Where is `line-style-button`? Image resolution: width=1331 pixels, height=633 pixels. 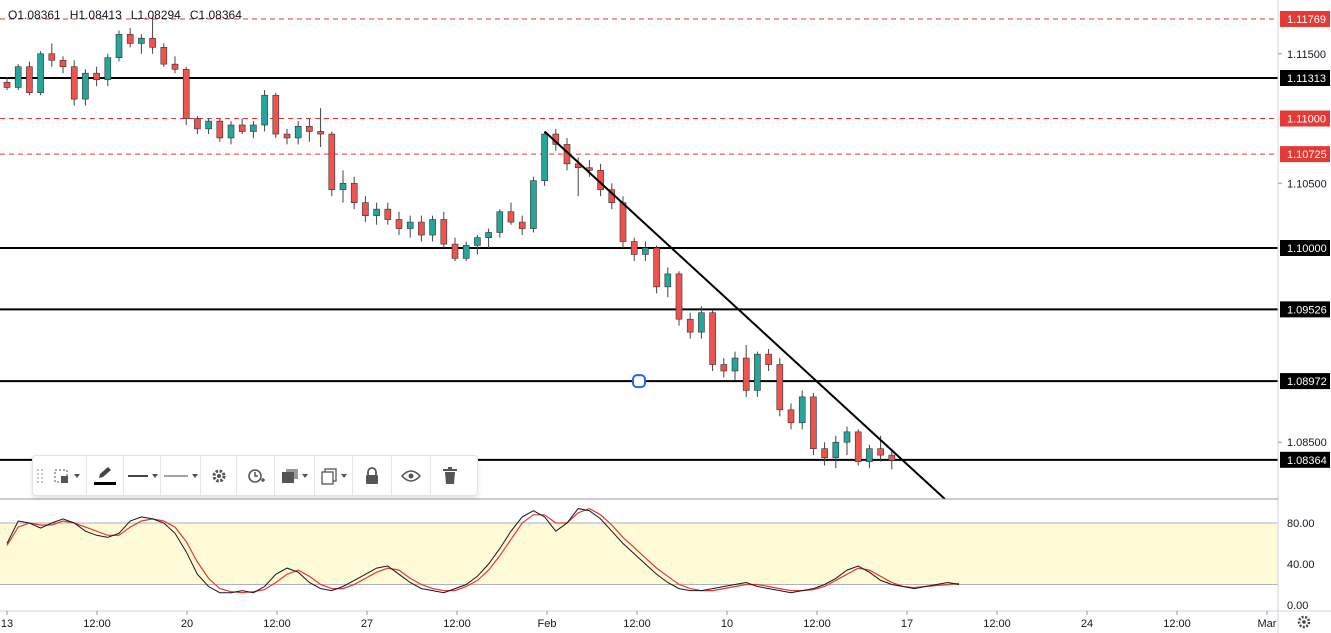 line-style-button is located at coordinates (142, 475).